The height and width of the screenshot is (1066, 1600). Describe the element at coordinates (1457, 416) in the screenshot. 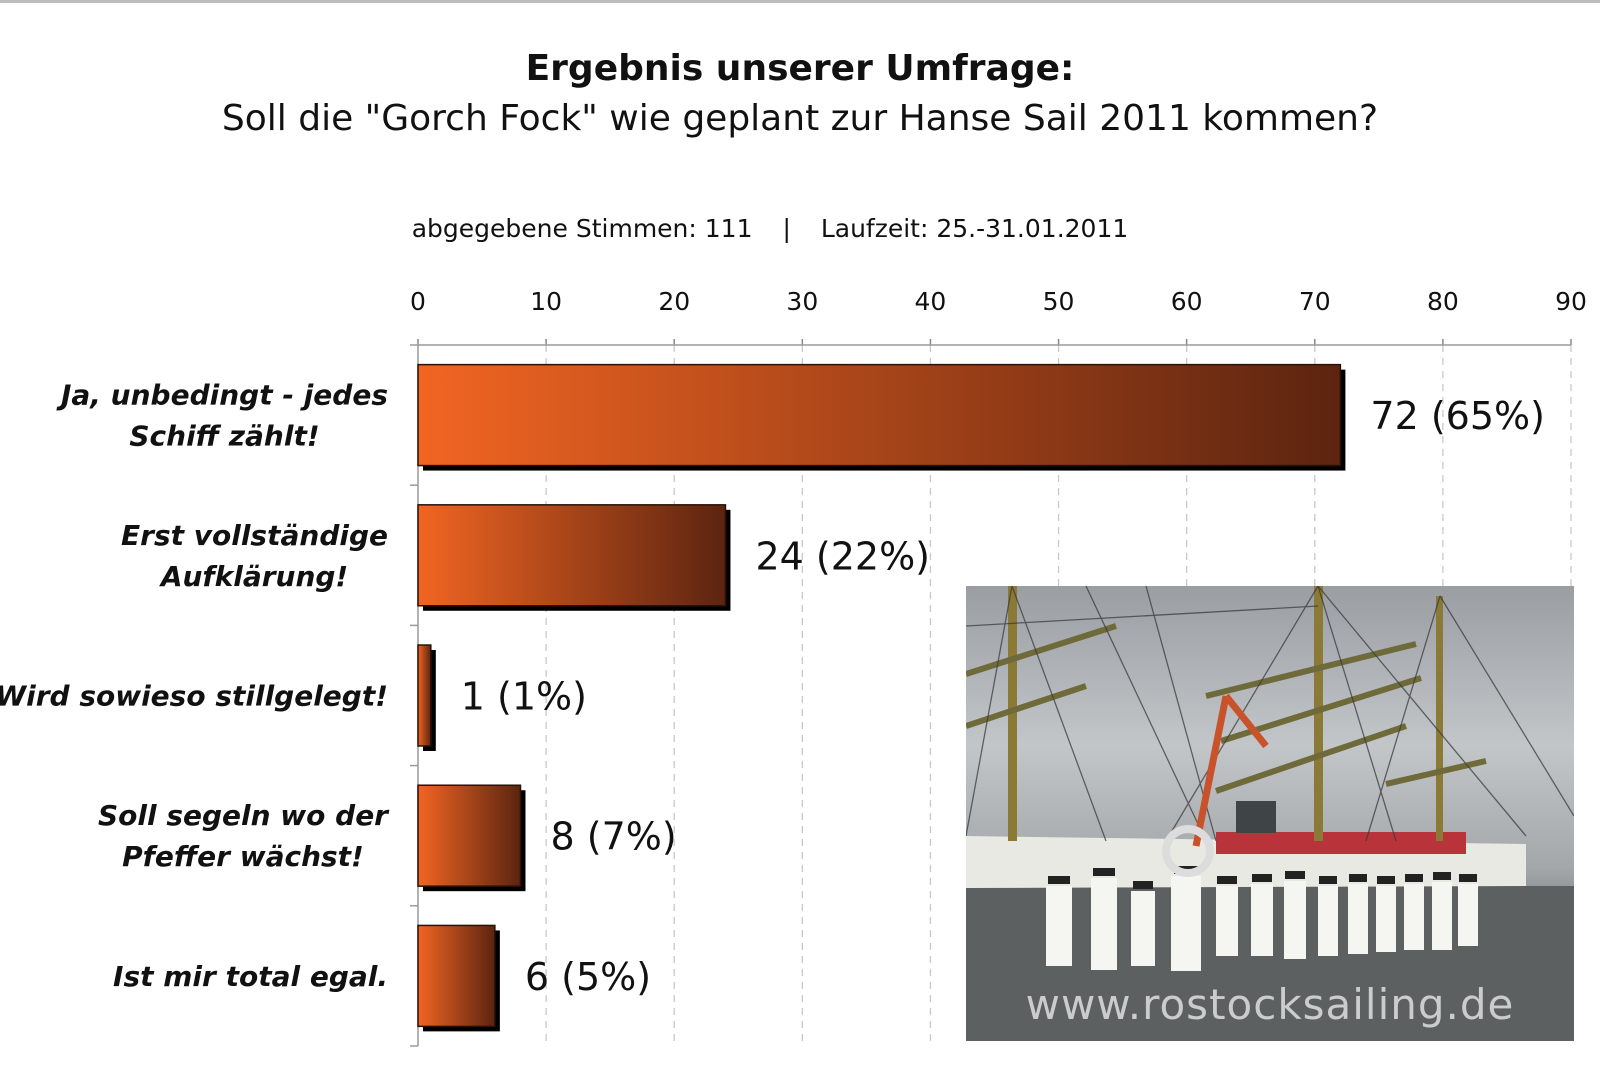

I see `data-label: 72 (65%)` at that location.